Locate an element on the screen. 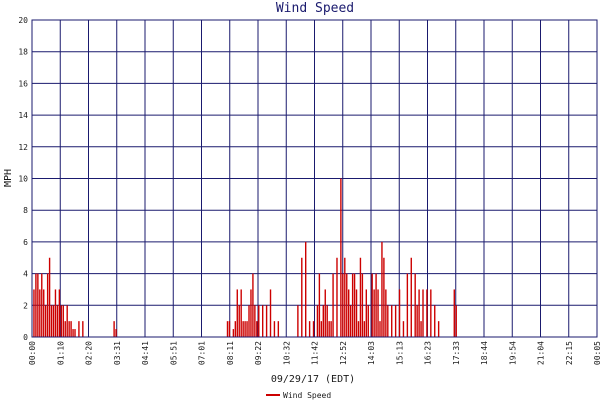 The width and height of the screenshot is (600, 400). x-tick-label: 22:15 is located at coordinates (569, 353).